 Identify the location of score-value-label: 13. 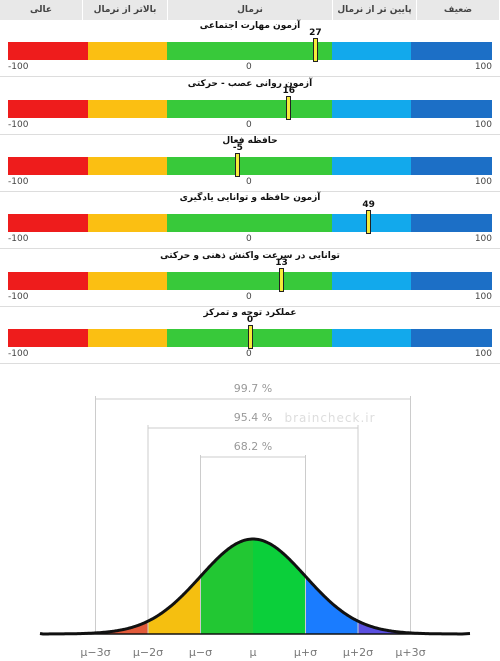
(281, 263).